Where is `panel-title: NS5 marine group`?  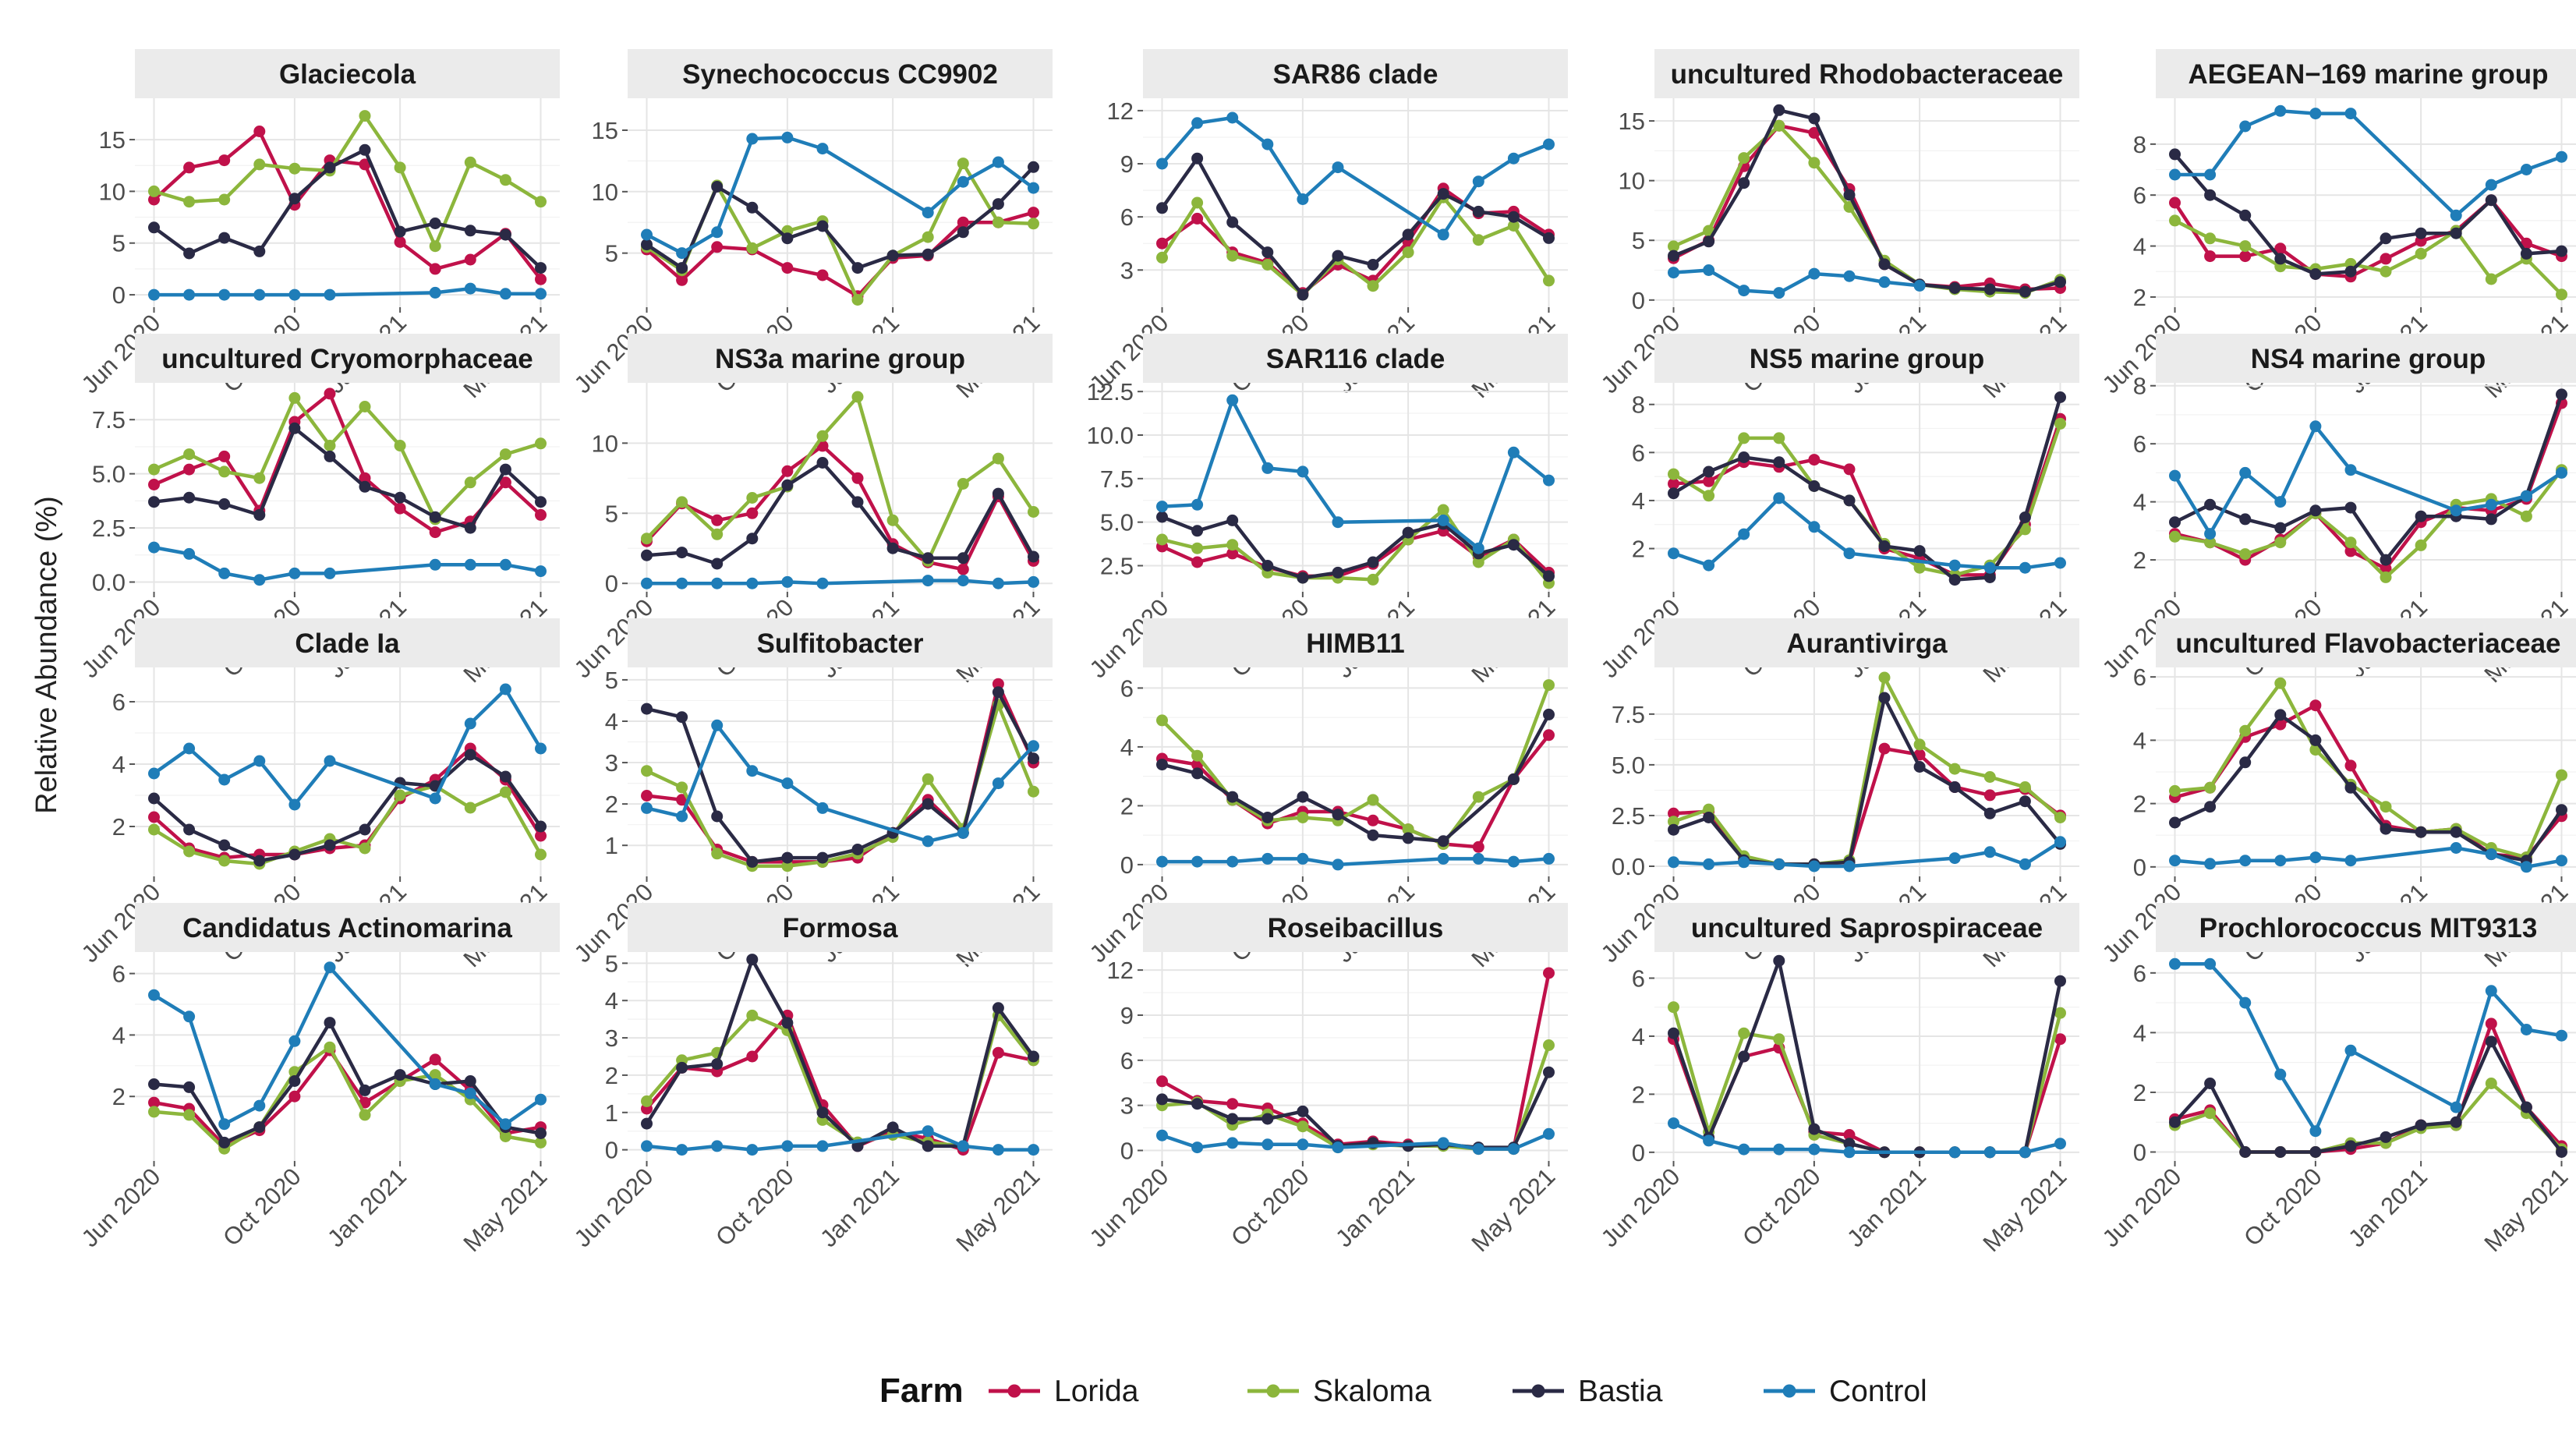
panel-title: NS5 marine group is located at coordinates (1867, 359).